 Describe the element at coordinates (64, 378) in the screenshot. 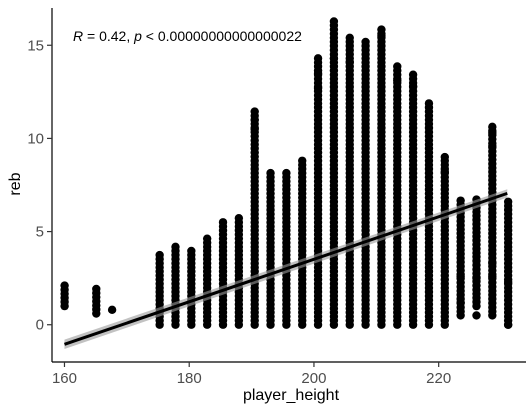

I see `x-tick-label: 160` at that location.